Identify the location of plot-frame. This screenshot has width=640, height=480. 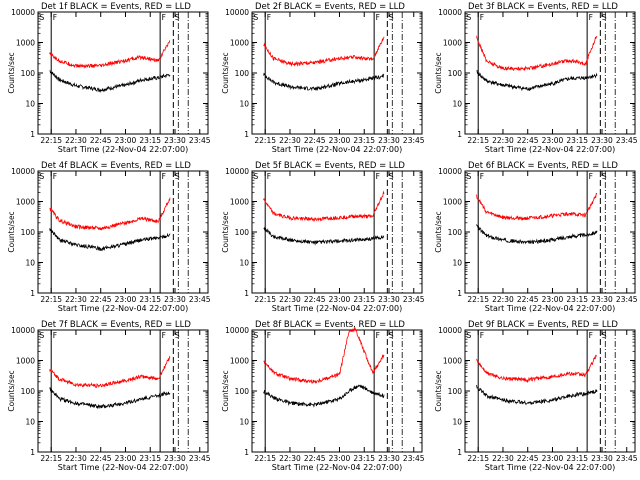
(123, 73).